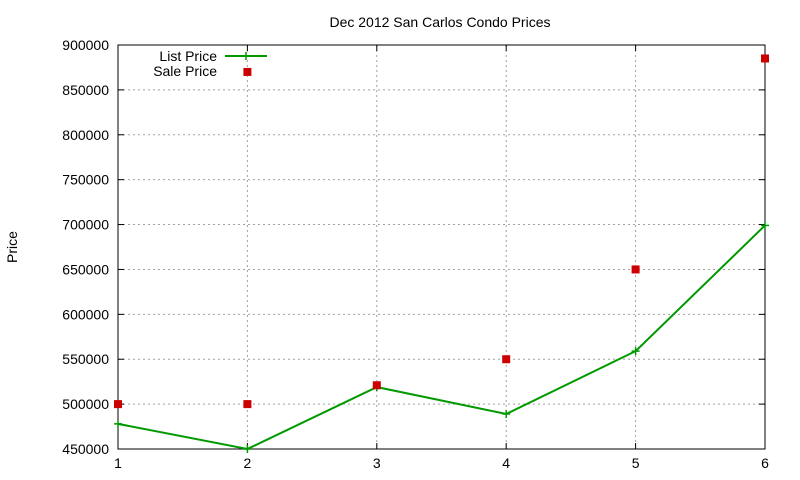 Image resolution: width=800 pixels, height=480 pixels. What do you see at coordinates (85, 404) in the screenshot?
I see `y-tick-label: 500000` at bounding box center [85, 404].